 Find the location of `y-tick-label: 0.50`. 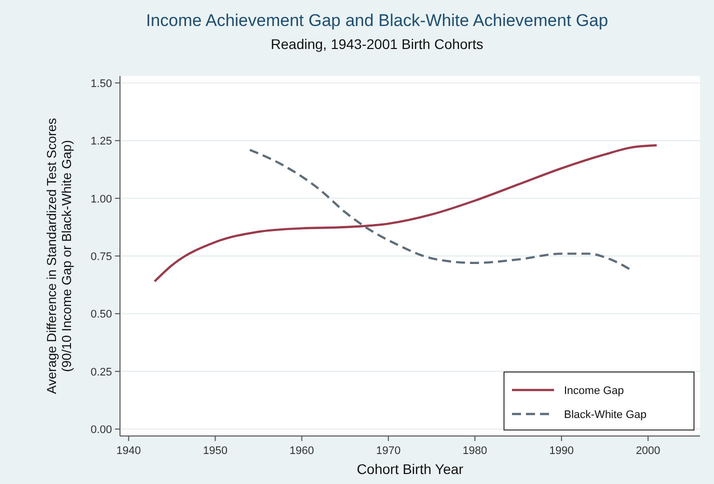

y-tick-label: 0.50 is located at coordinates (101, 314).